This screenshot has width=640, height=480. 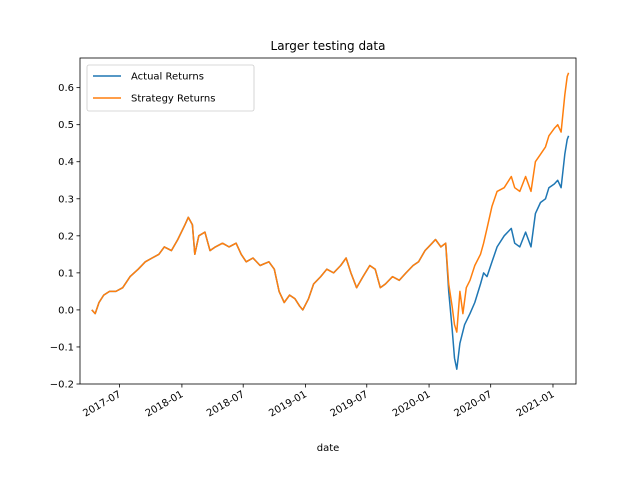 I want to click on y-tick-label: 0.6, so click(x=66, y=88).